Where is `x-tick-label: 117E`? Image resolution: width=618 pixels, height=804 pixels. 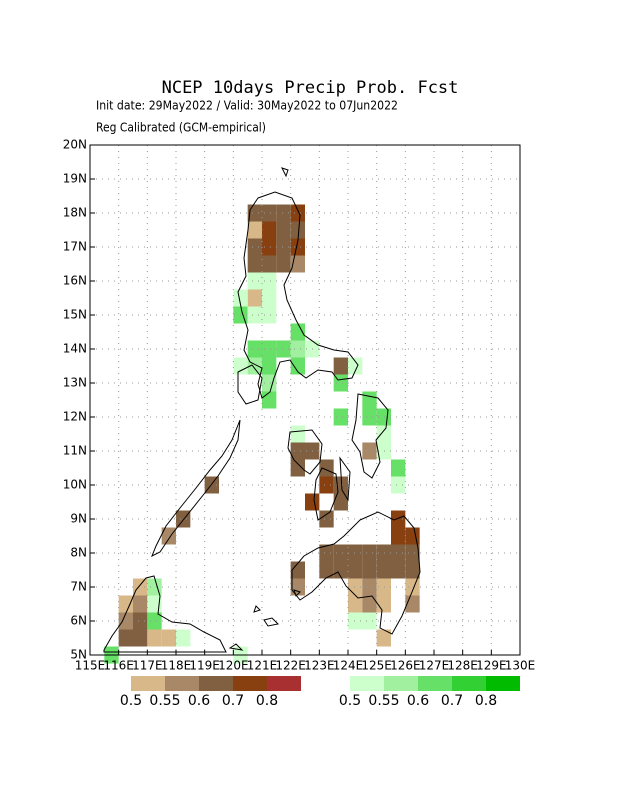 x-tick-label: 117E is located at coordinates (147, 666).